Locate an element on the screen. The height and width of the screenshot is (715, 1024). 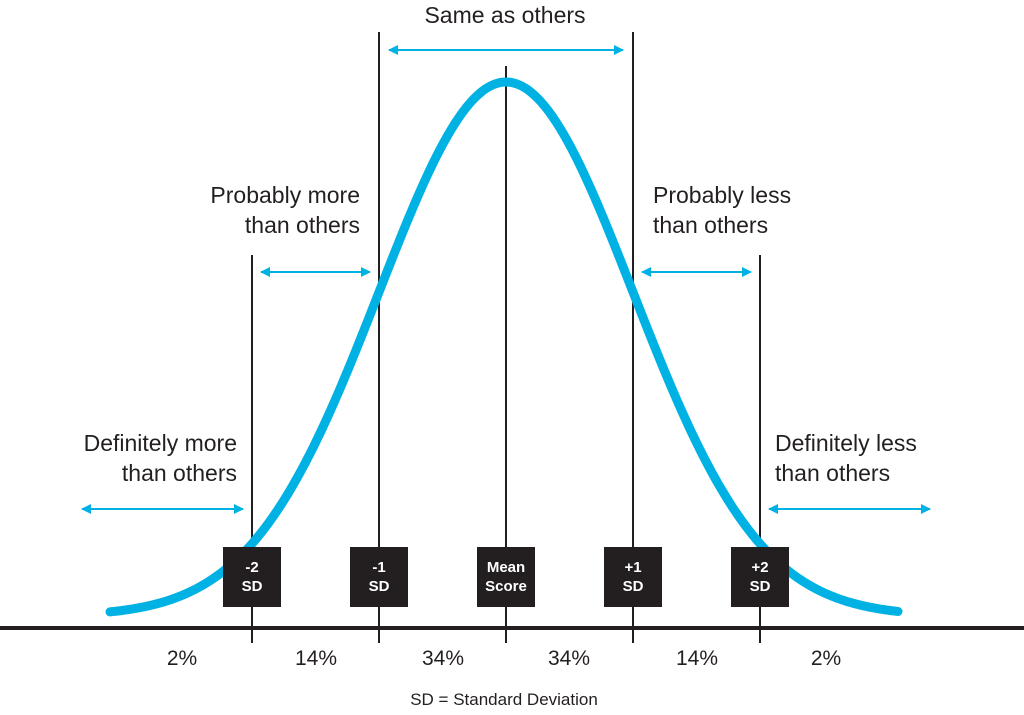
marker-line-1: Mean is located at coordinates (506, 567).